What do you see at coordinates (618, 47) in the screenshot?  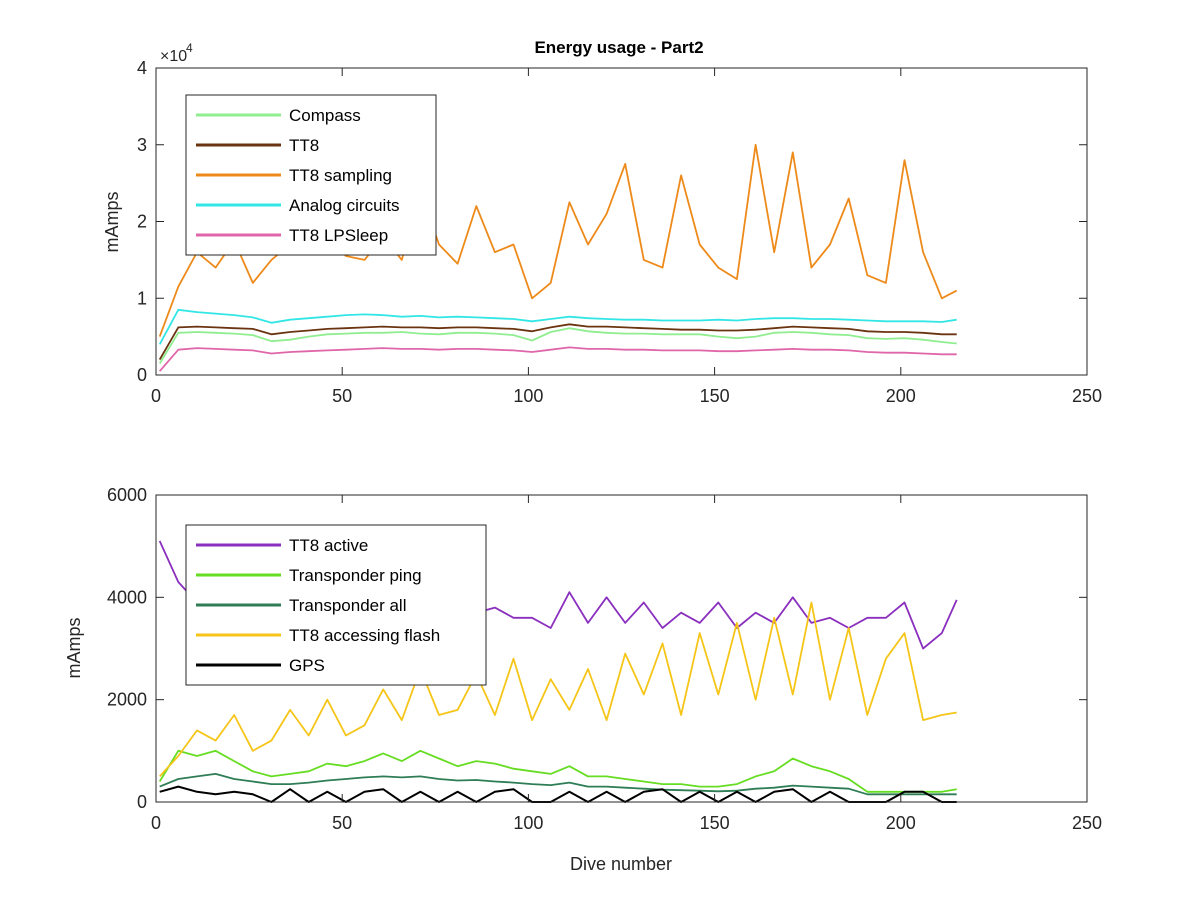 I see `chart-title: Energy usage - Part2` at bounding box center [618, 47].